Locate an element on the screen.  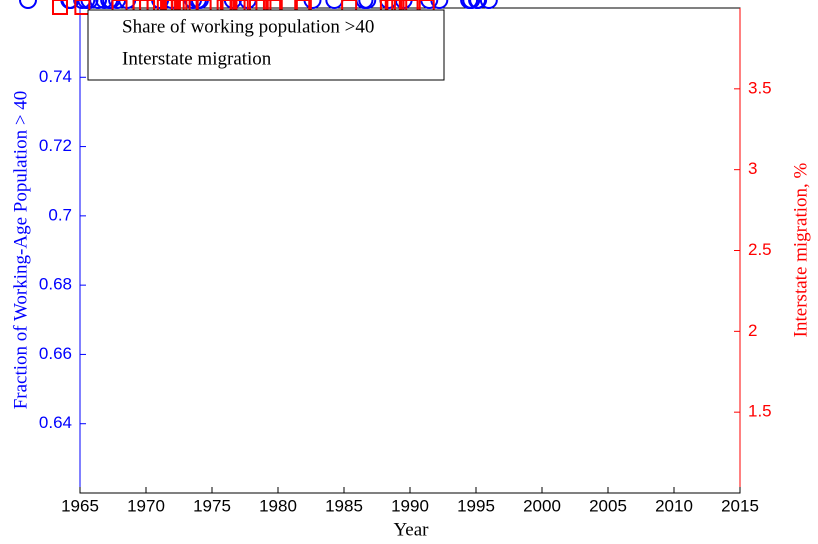
y-tick-label: 0.74 is located at coordinates (55, 76).